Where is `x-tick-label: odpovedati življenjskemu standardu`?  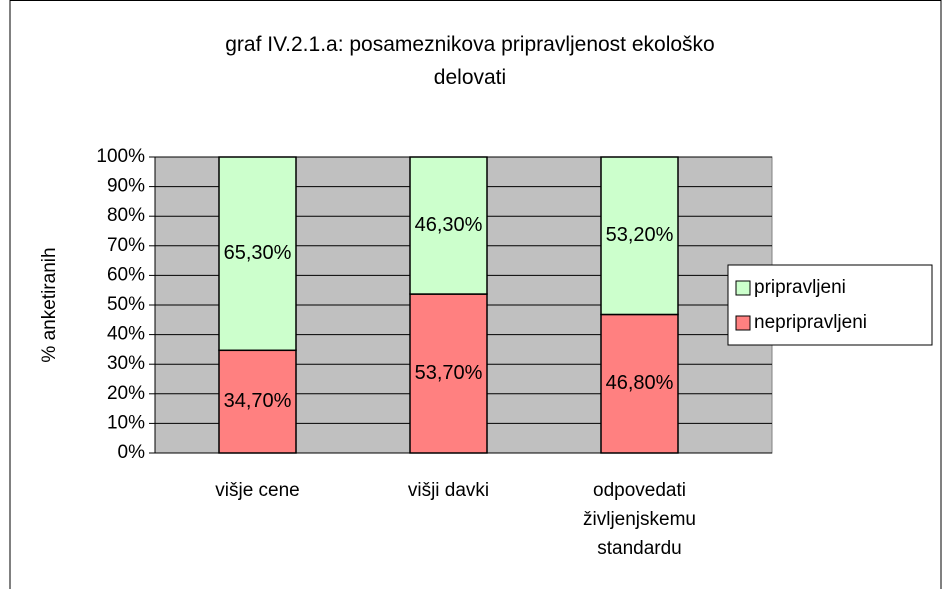 x-tick-label: odpovedati življenjskemu standardu is located at coordinates (639, 519).